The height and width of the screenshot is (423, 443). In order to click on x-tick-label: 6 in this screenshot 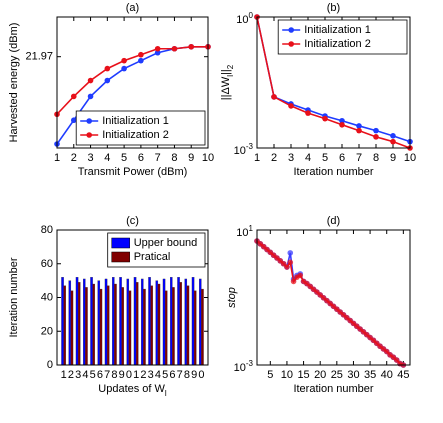, I will do `click(172, 375)`.